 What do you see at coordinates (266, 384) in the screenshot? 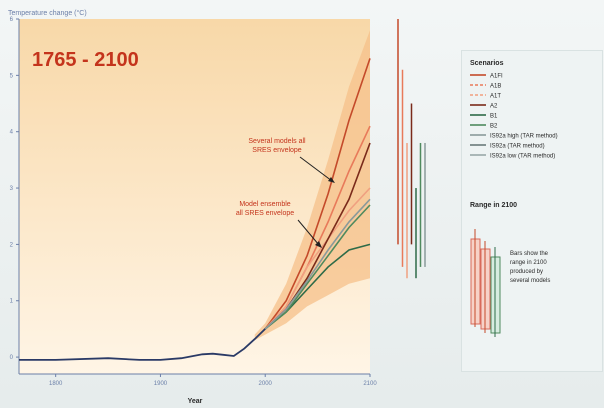
I see `x-tick-label: 2000` at bounding box center [266, 384].